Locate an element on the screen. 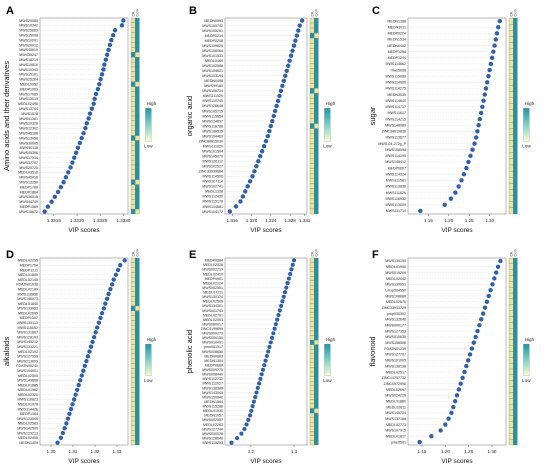 The image size is (550, 467). panel-letter: D is located at coordinates (10, 255).